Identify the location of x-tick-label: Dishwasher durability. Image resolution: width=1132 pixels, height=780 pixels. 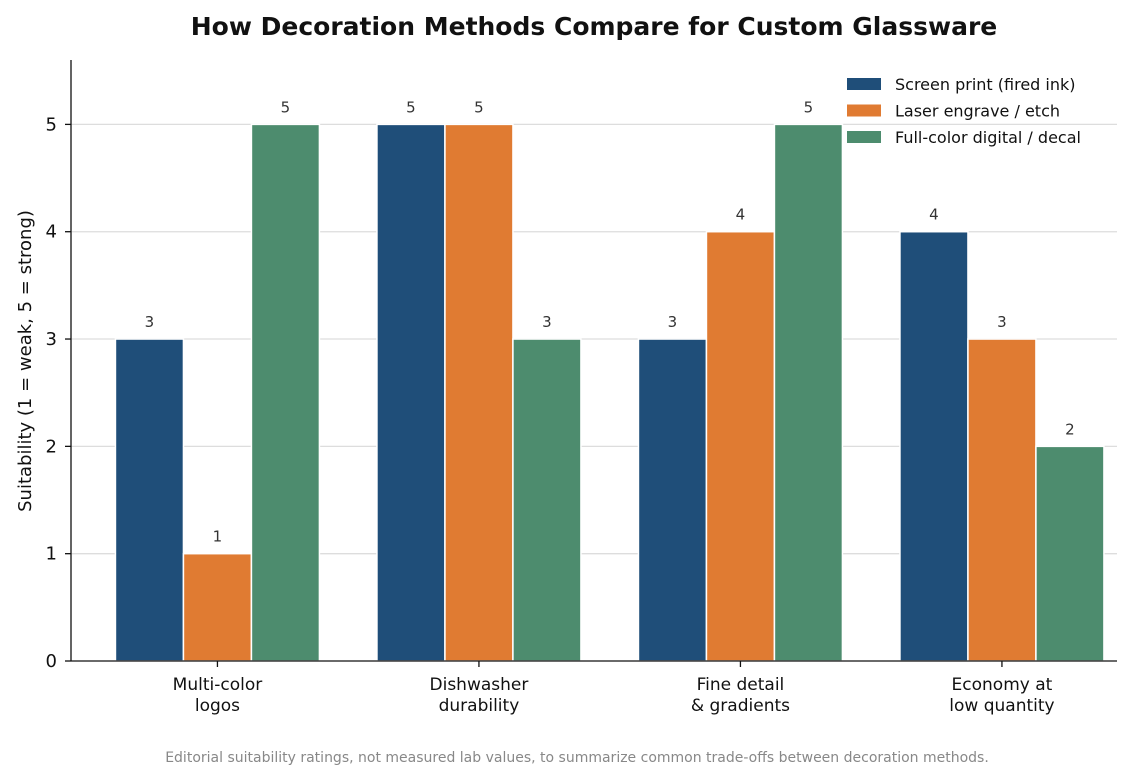
(479, 695).